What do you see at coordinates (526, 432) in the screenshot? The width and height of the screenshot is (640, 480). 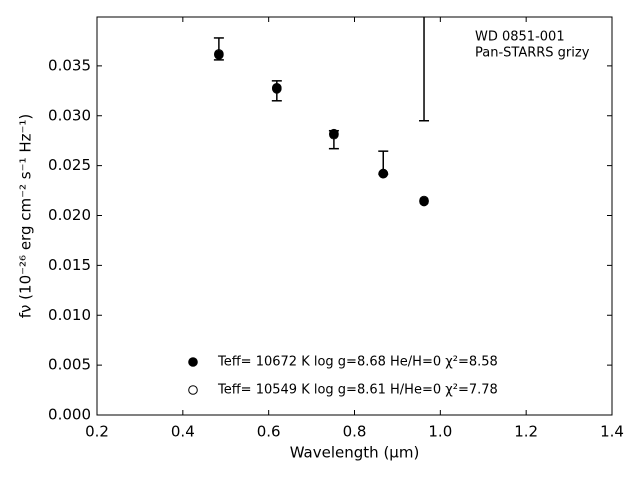 I see `x-tick-label: 1.2` at bounding box center [526, 432].